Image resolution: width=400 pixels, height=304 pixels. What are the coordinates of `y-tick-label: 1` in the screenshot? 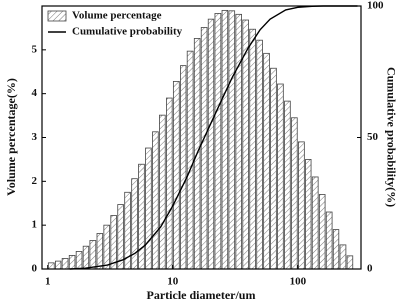 It's located at (35, 225).